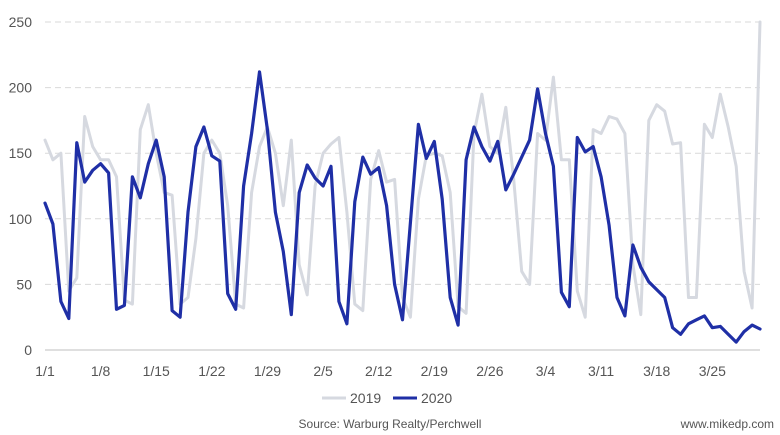 The image size is (780, 435). I want to click on y-tick-label: 0, so click(28, 350).